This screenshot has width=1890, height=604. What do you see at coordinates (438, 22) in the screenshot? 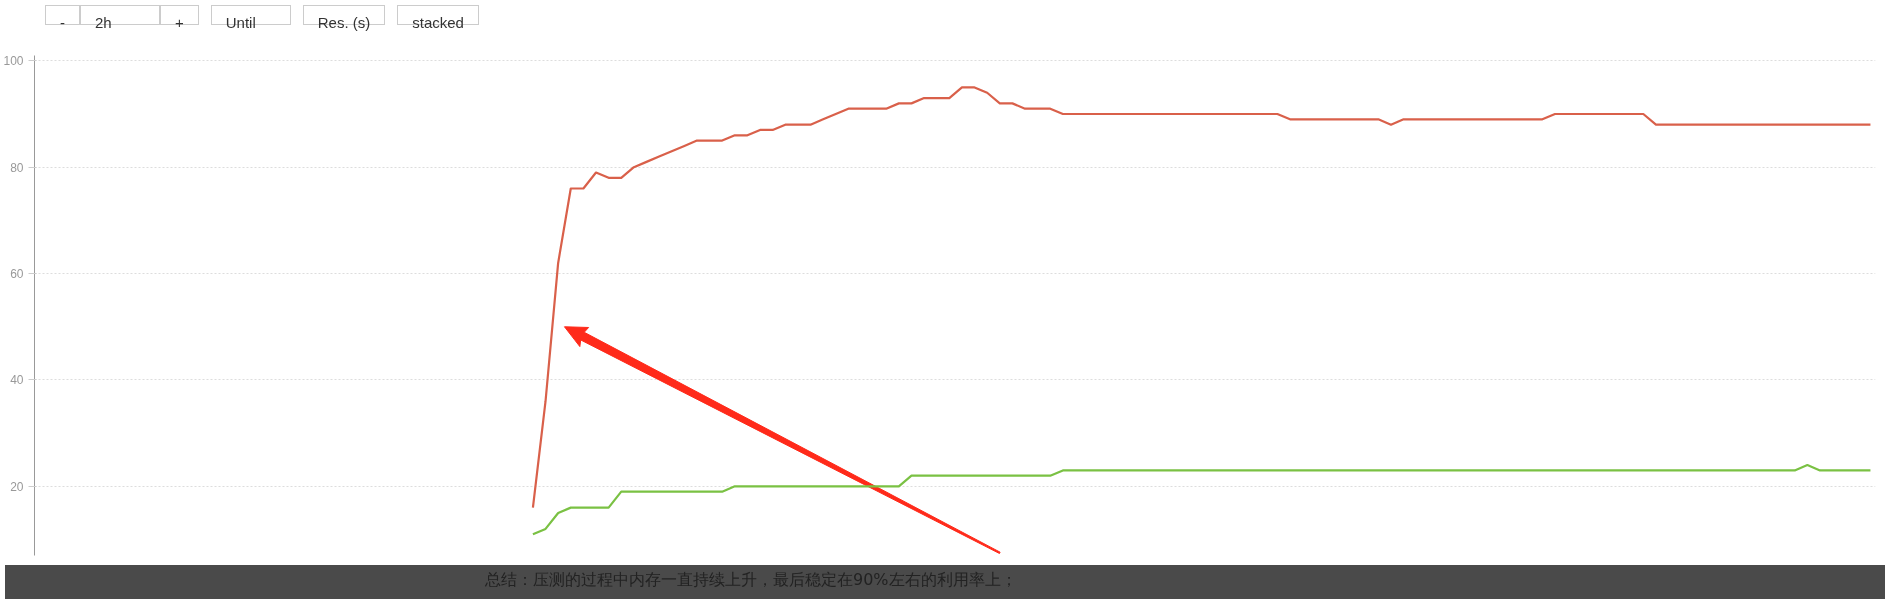
I see `text: stacked` at bounding box center [438, 22].